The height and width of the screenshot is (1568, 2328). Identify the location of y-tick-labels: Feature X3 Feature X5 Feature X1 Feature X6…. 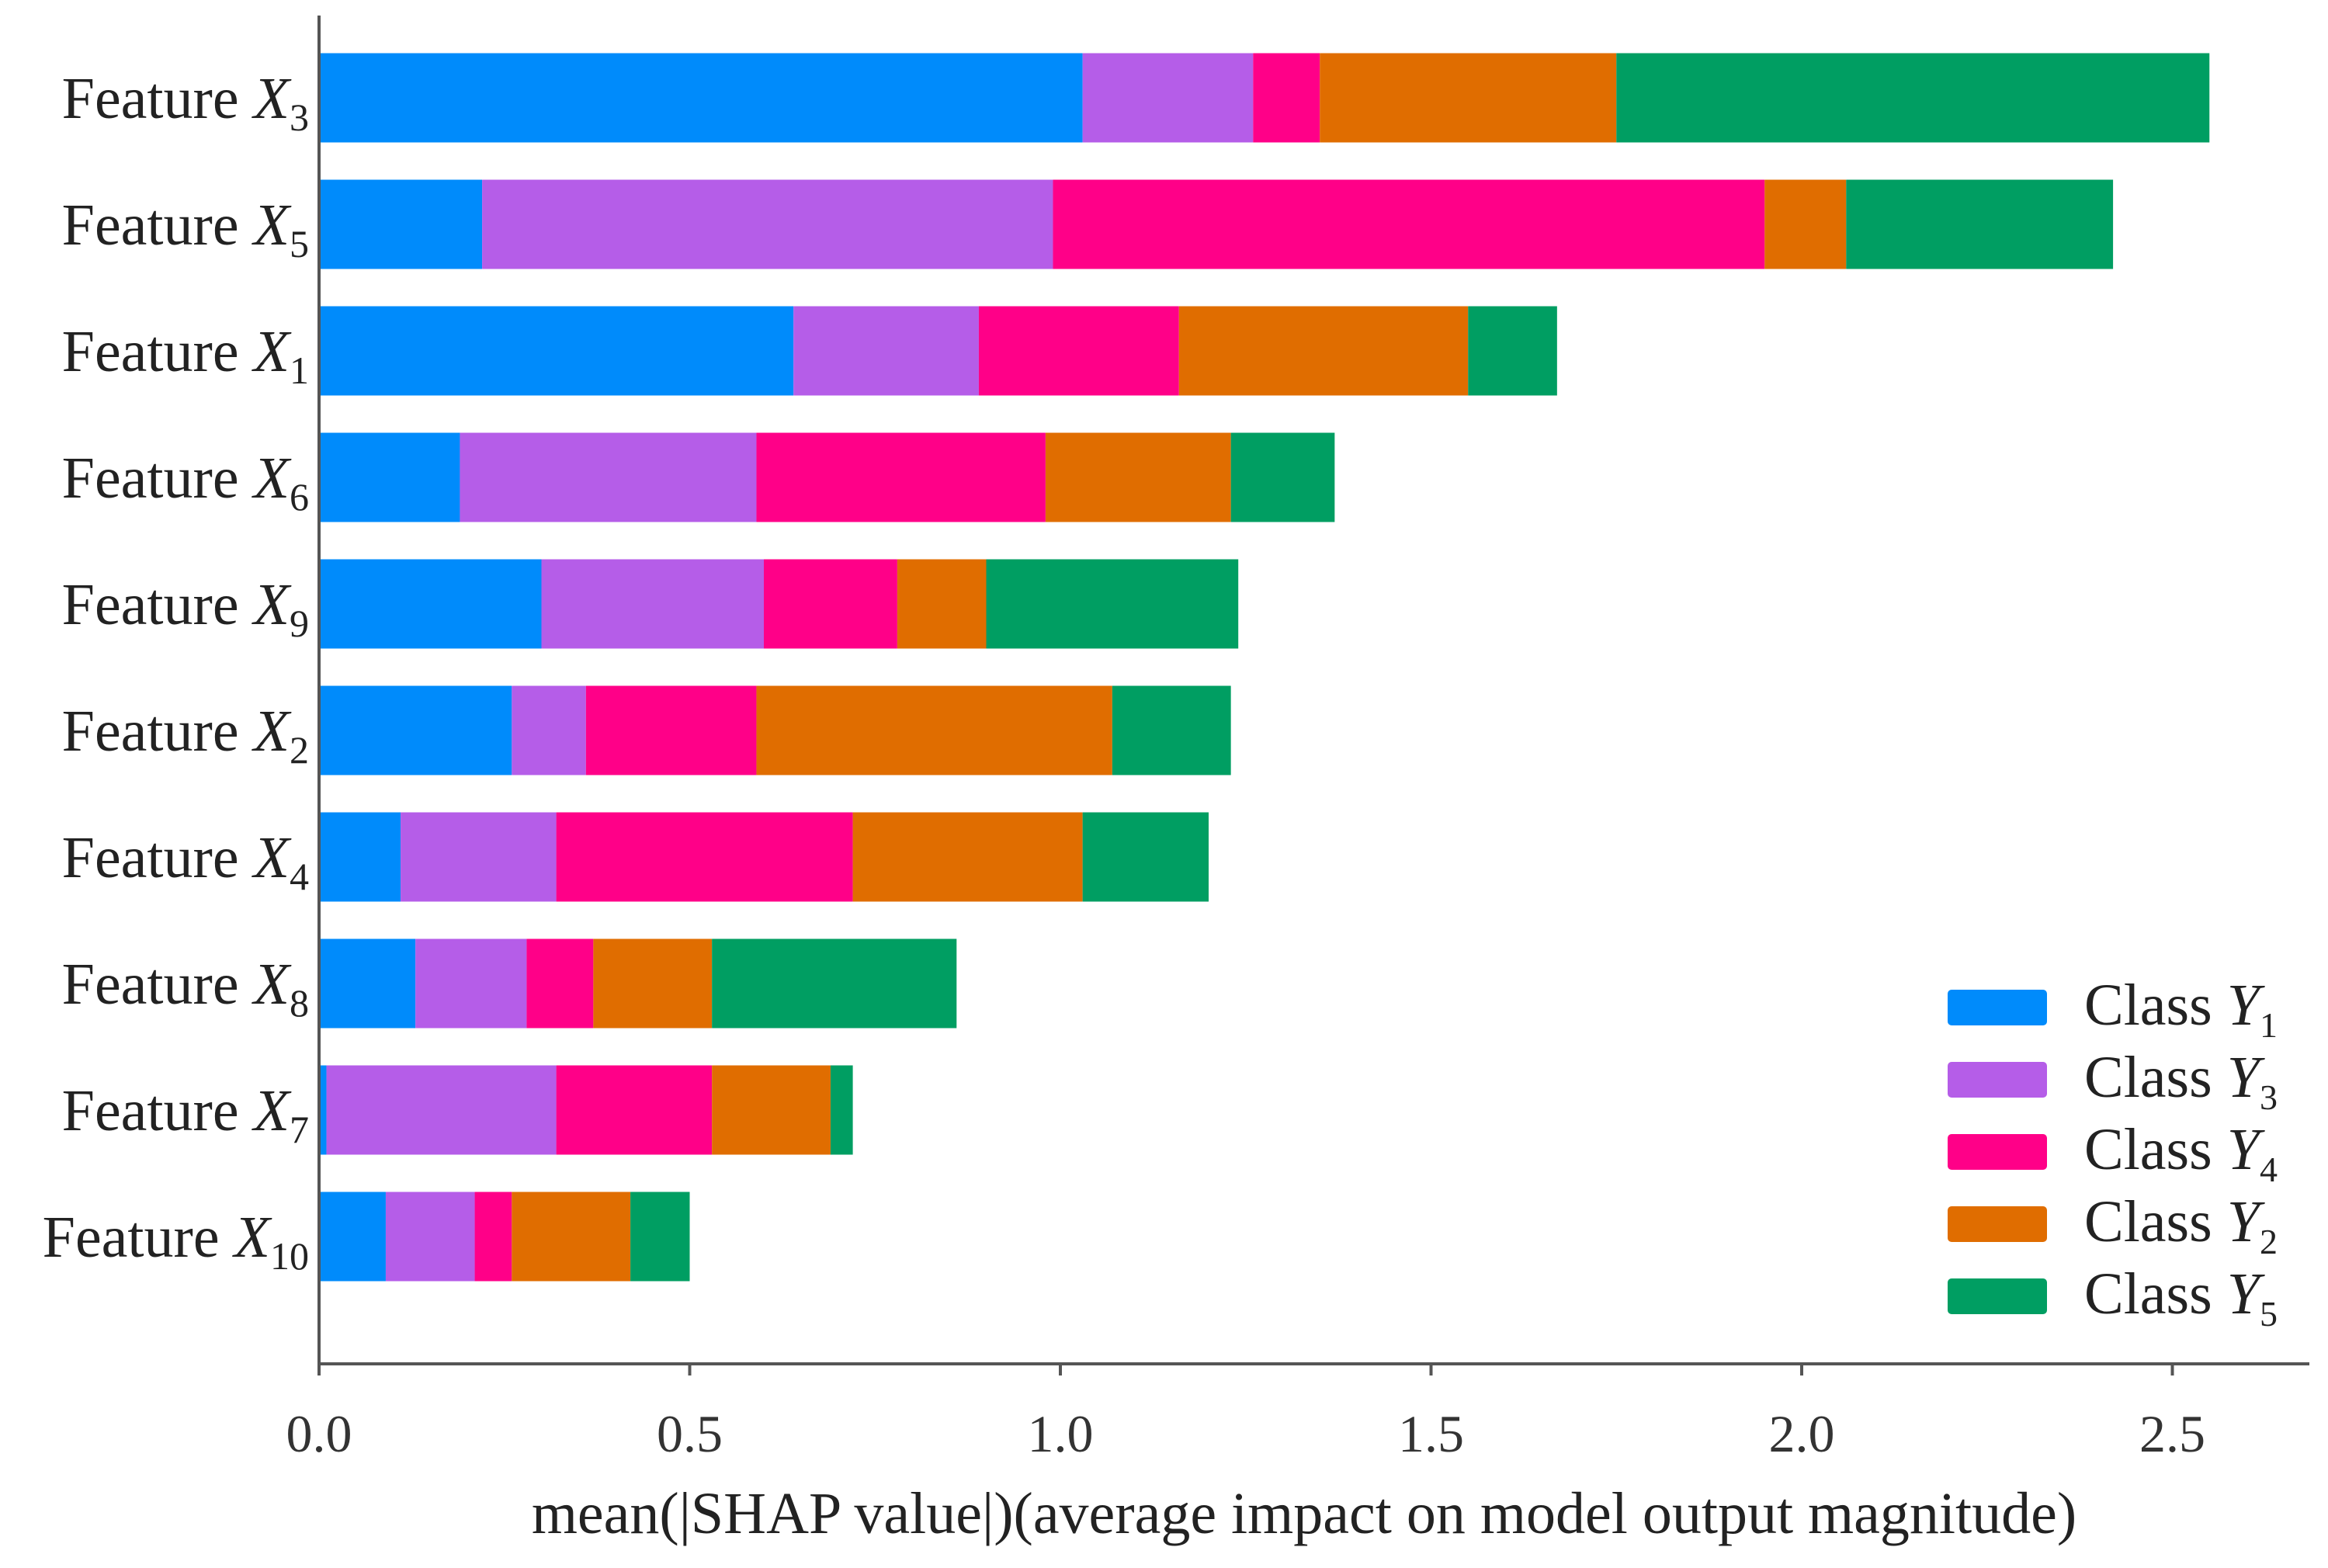
(176, 672).